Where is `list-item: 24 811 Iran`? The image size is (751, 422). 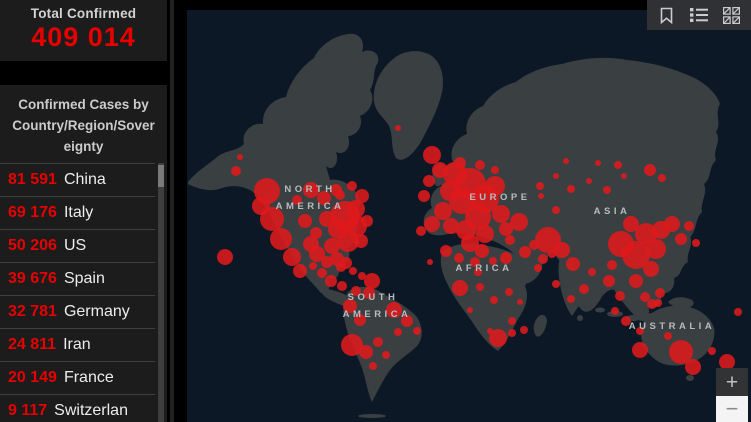 list-item: 24 811 Iran is located at coordinates (77, 344).